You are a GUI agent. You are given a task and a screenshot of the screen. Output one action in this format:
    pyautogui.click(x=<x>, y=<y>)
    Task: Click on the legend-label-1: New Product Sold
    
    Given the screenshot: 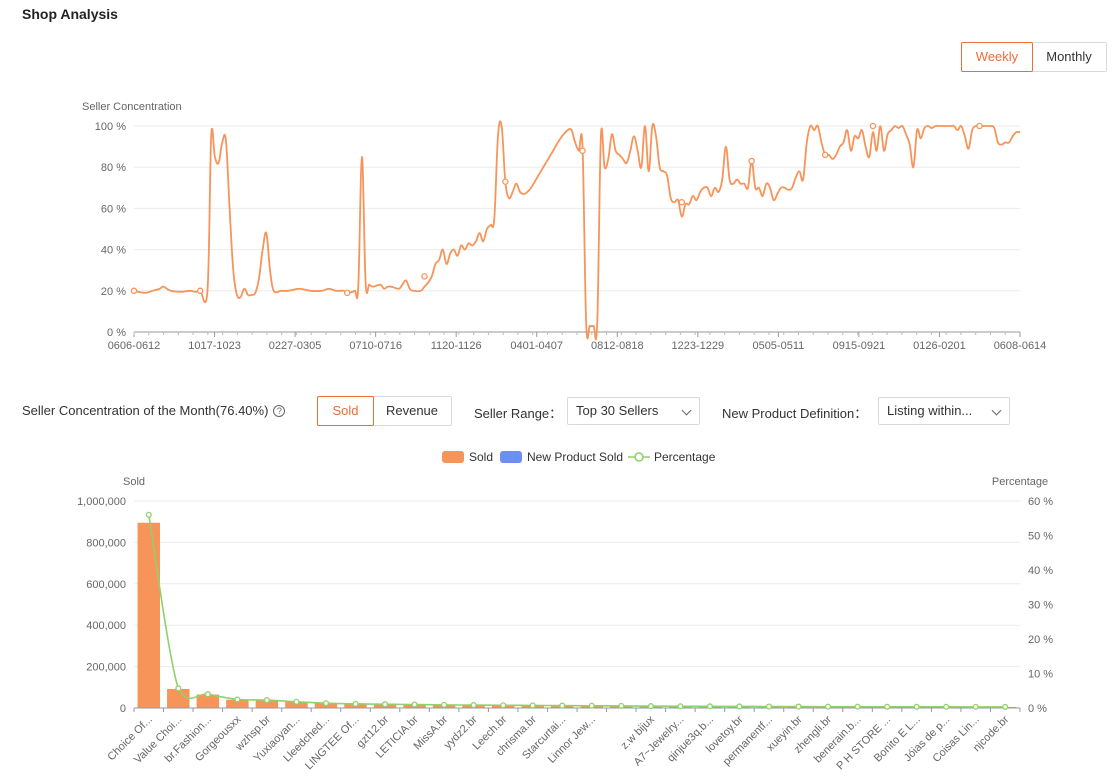 What is the action you would take?
    pyautogui.click(x=575, y=457)
    